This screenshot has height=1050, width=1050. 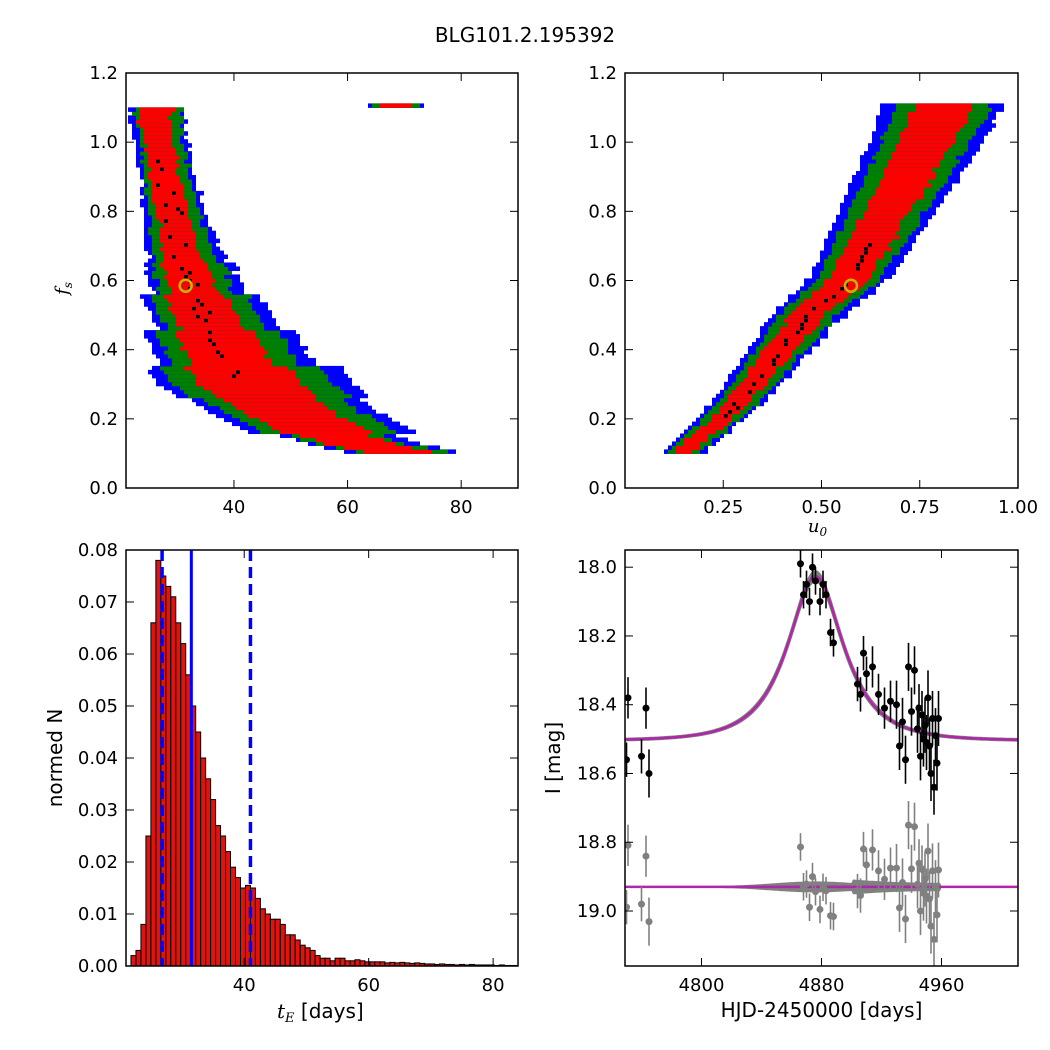 What do you see at coordinates (103, 281) in the screenshot?
I see `y-tick-label: 0.6` at bounding box center [103, 281].